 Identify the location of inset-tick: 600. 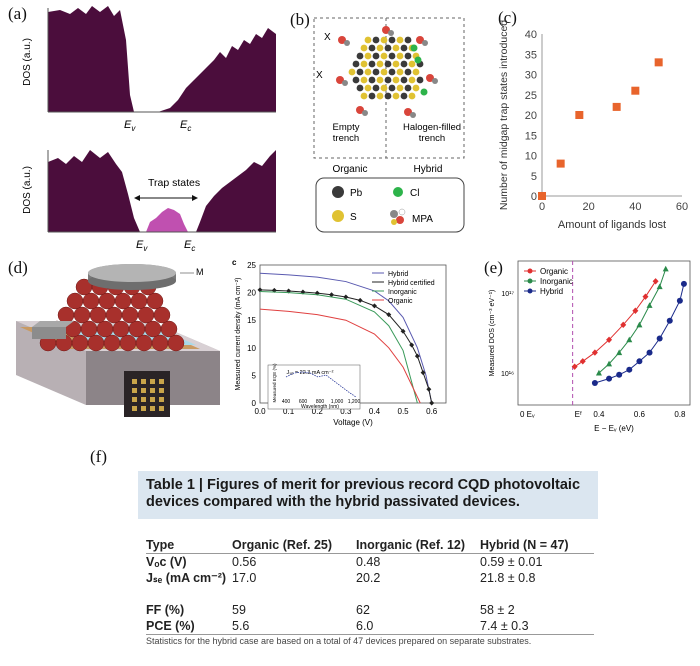
(303, 402).